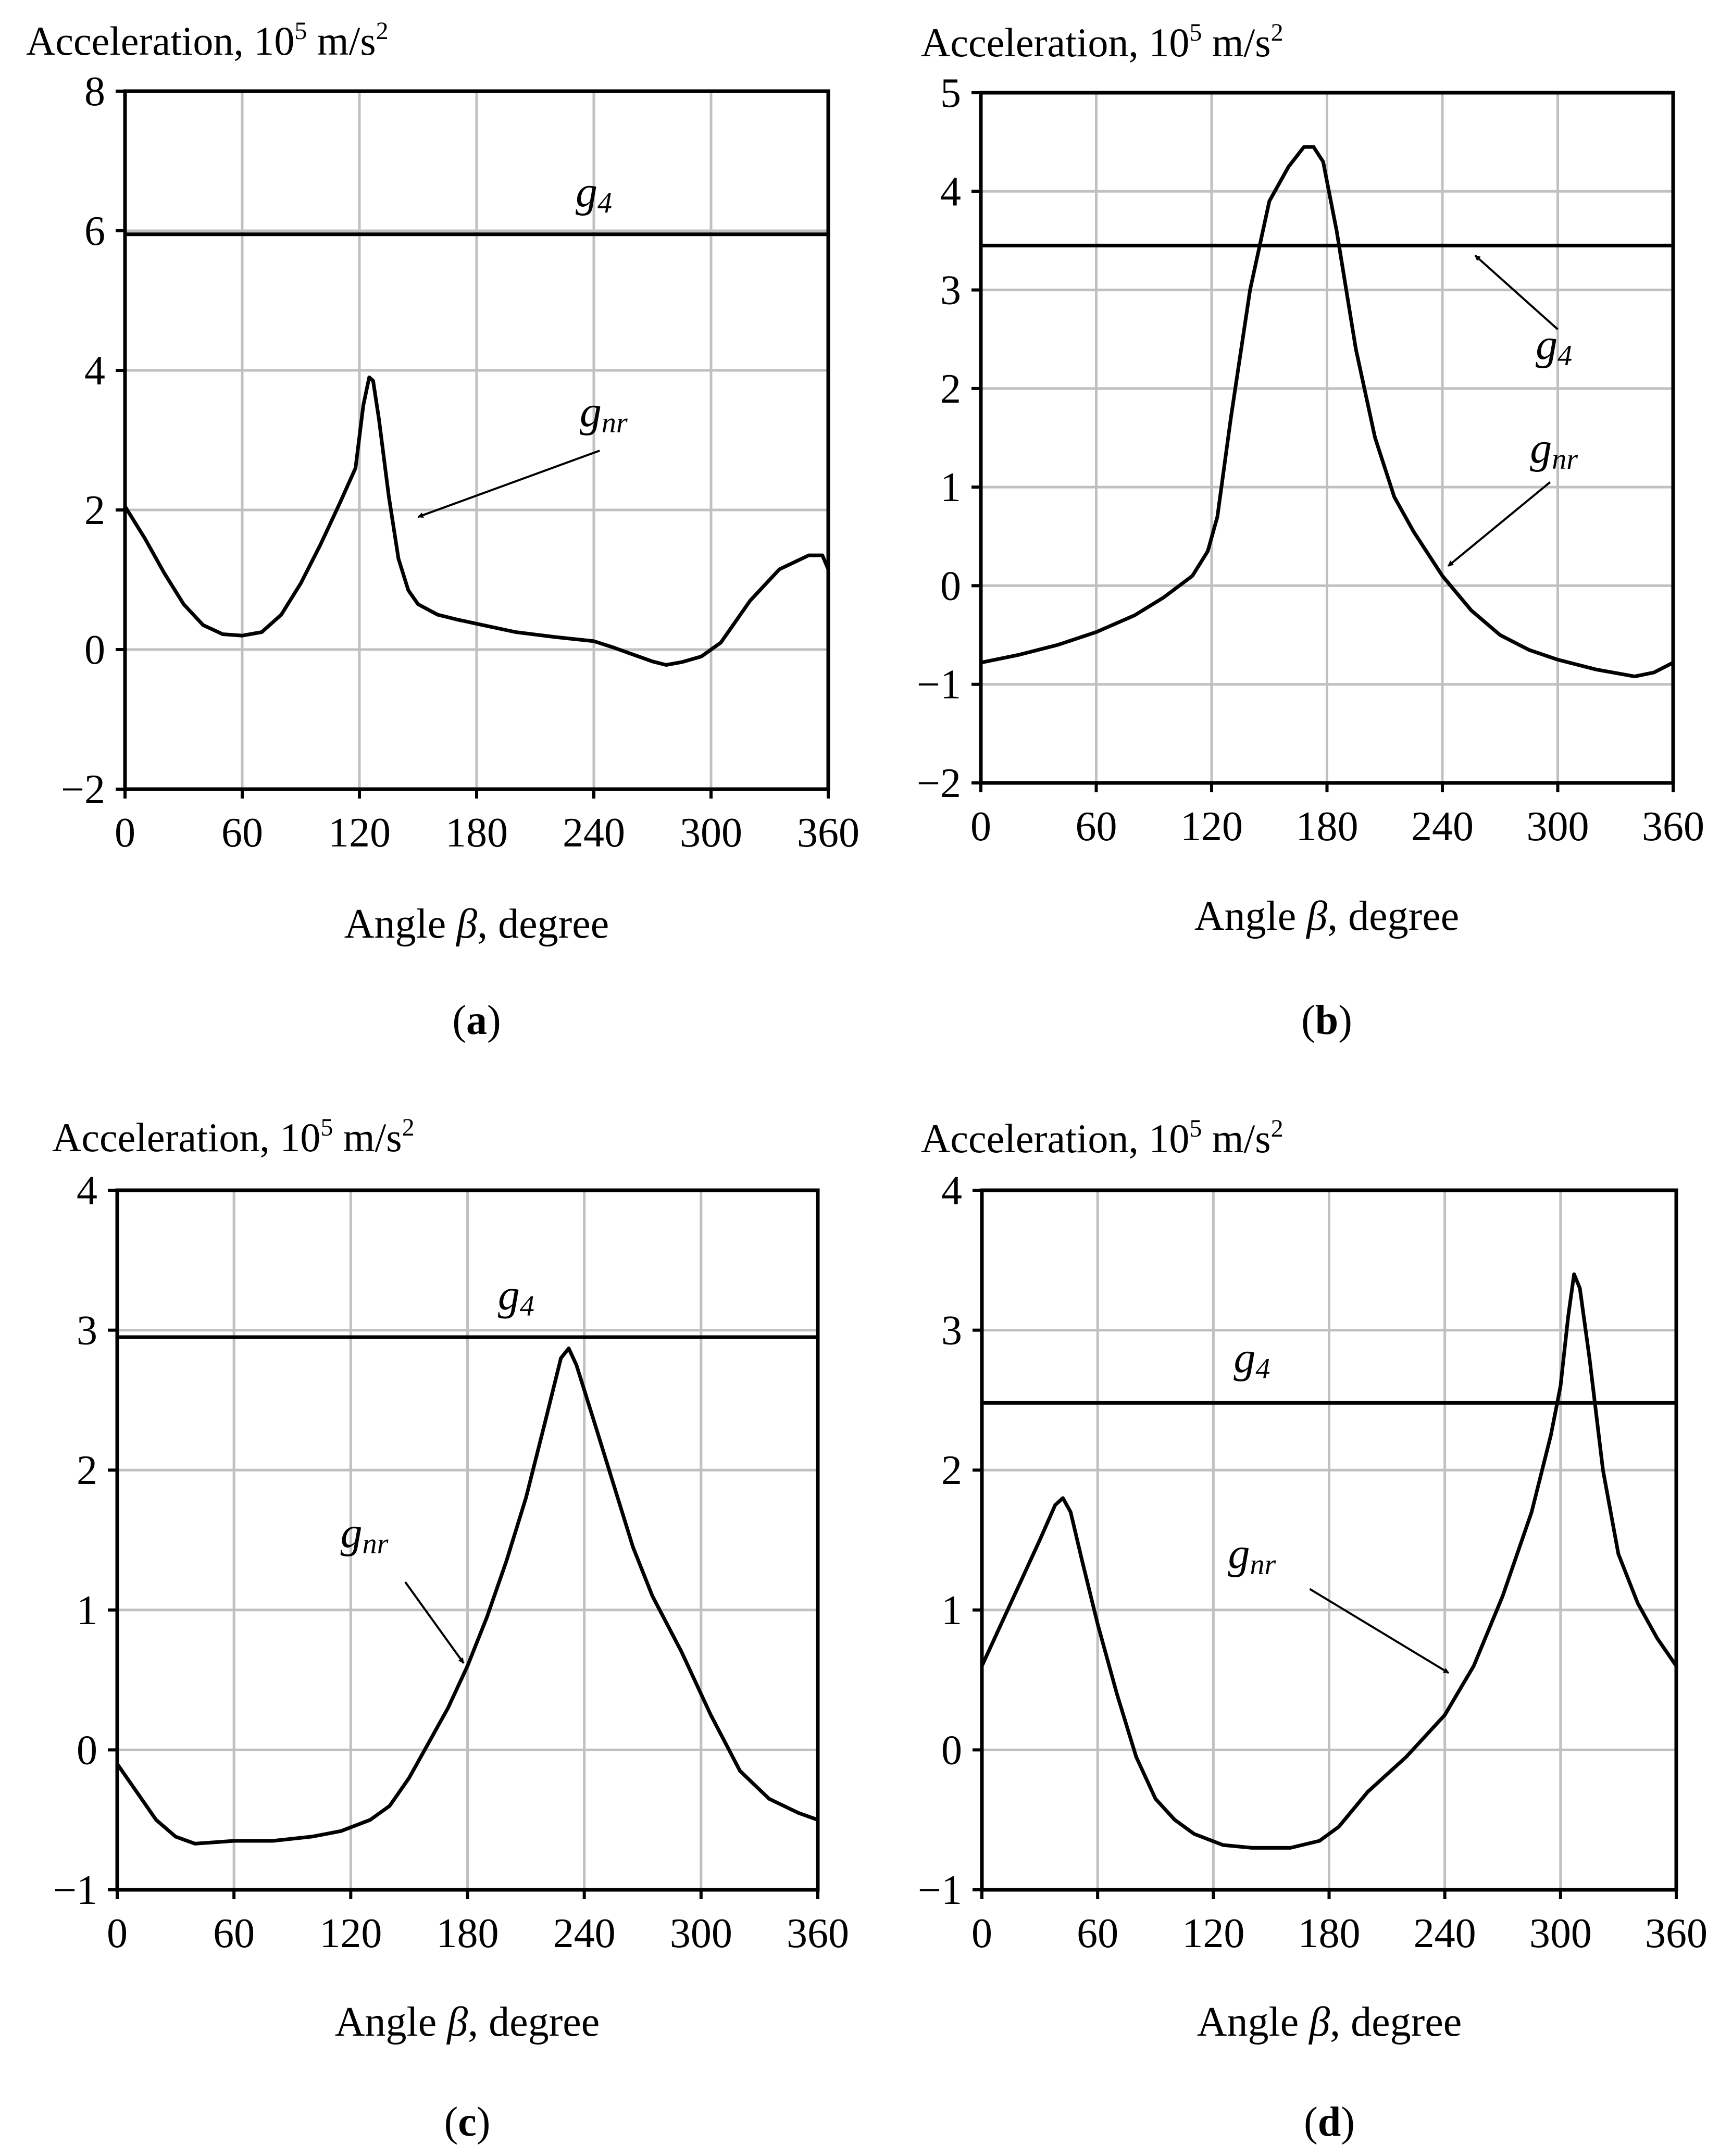  What do you see at coordinates (939, 685) in the screenshot?
I see `y-tick-label-1: −1` at bounding box center [939, 685].